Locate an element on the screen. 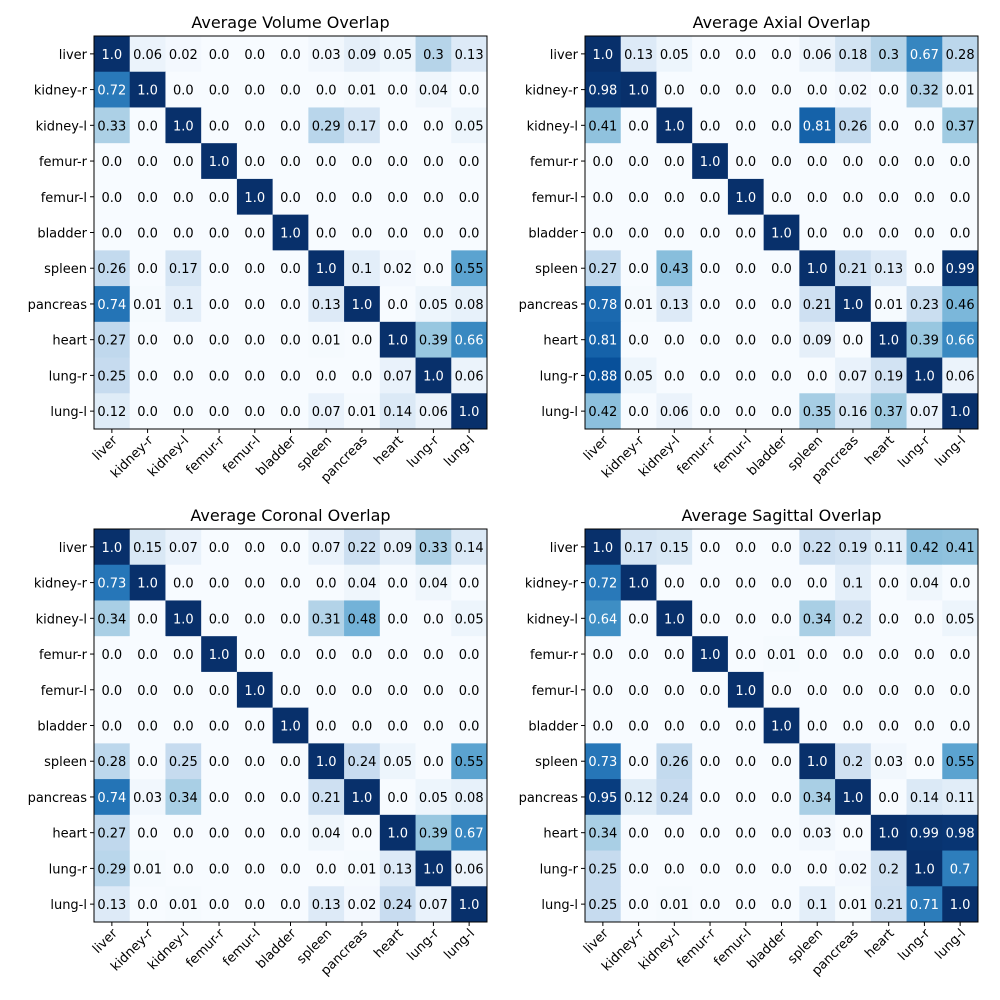 This screenshot has width=1000, height=1000. cell-value-label: 0.25 is located at coordinates (602, 869).